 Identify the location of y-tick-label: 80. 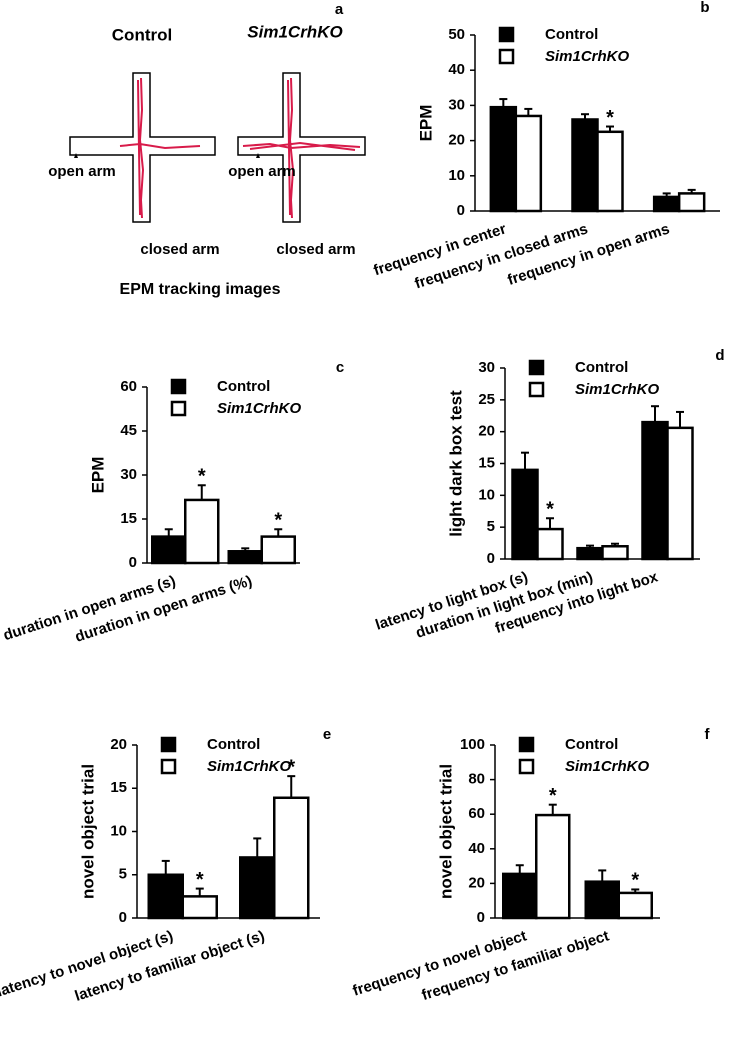
(476, 779).